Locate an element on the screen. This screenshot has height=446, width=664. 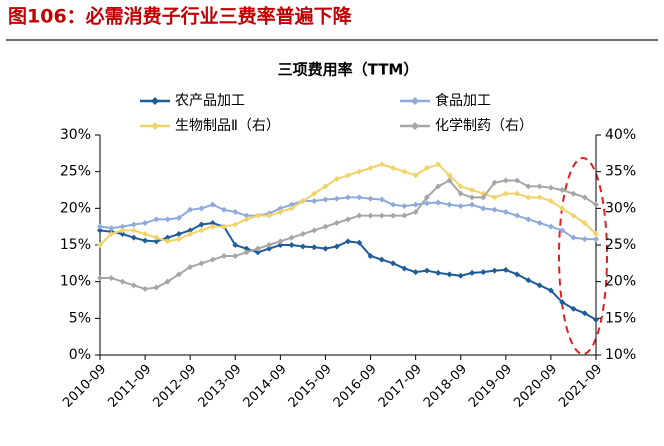
y2-tick-label: 10% is located at coordinates (620, 355).